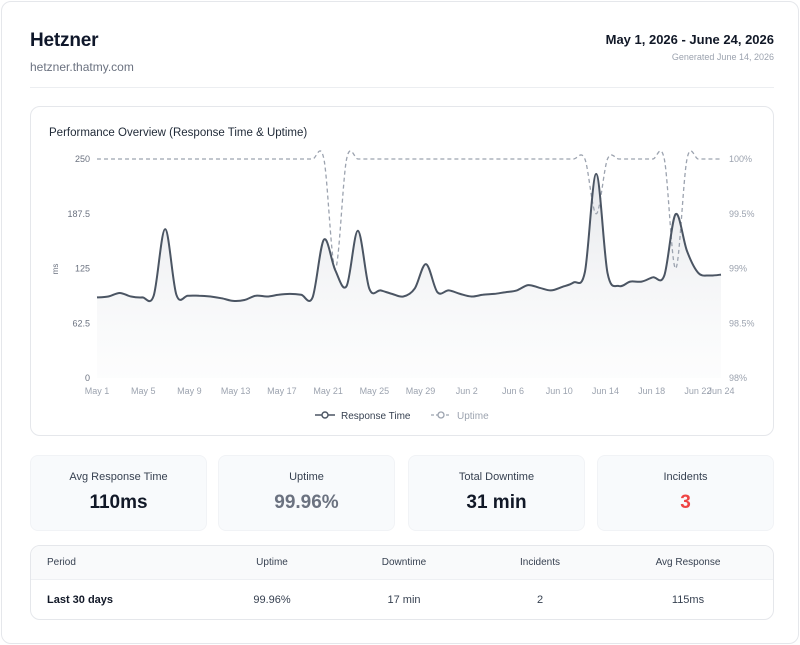 The height and width of the screenshot is (645, 800). What do you see at coordinates (722, 57) in the screenshot?
I see `generated-date: Generated June 14, 2026` at bounding box center [722, 57].